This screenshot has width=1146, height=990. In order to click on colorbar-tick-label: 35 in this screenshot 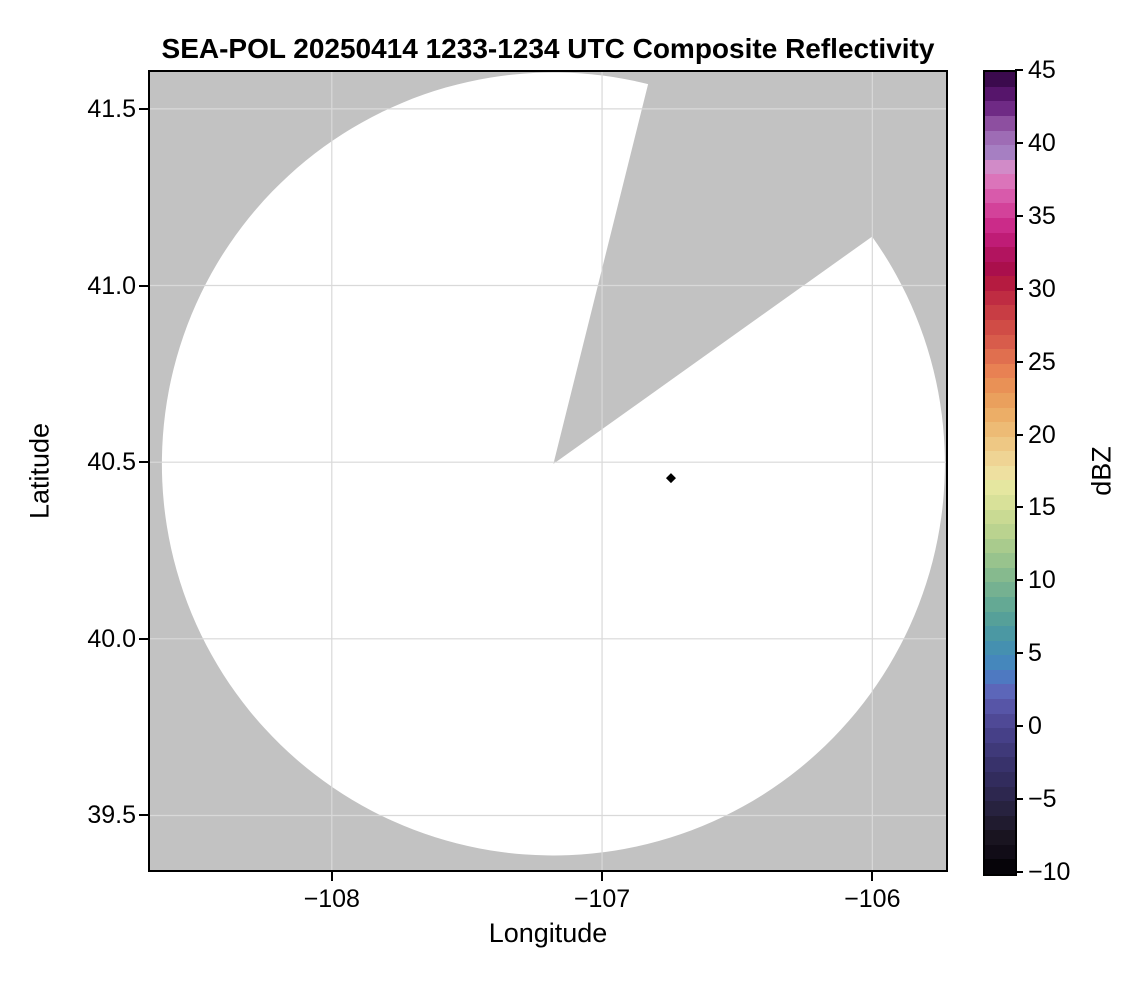, I will do `click(1042, 215)`.